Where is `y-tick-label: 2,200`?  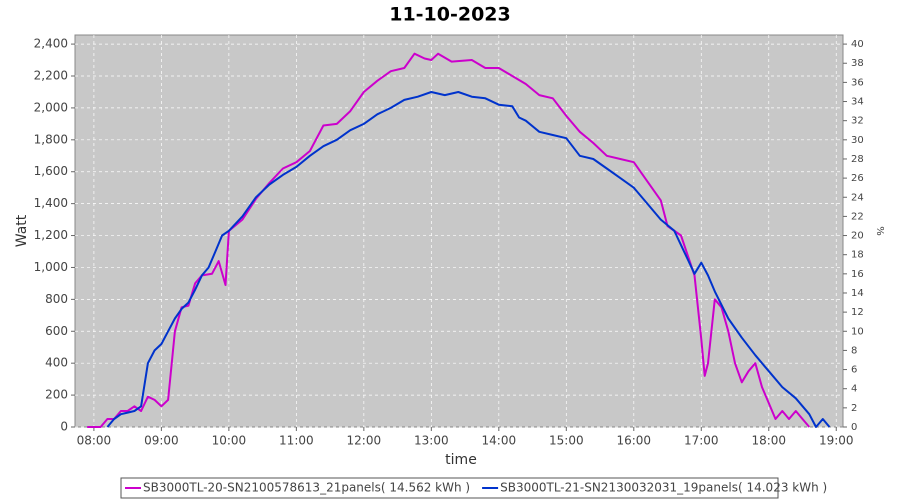 y-tick-label: 2,200 is located at coordinates (51, 76).